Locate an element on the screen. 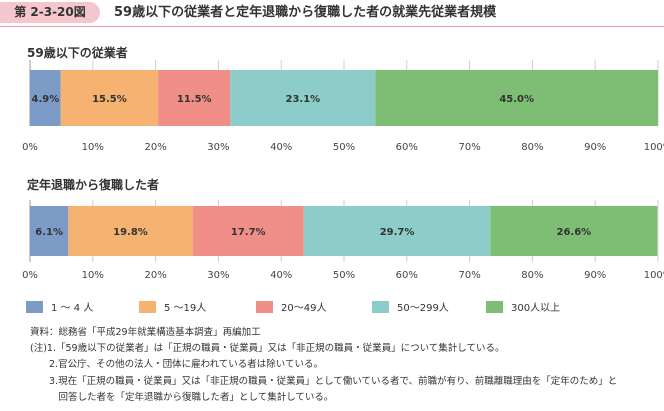 The height and width of the screenshot is (411, 664). legend-item: 50～299人 is located at coordinates (410, 309).